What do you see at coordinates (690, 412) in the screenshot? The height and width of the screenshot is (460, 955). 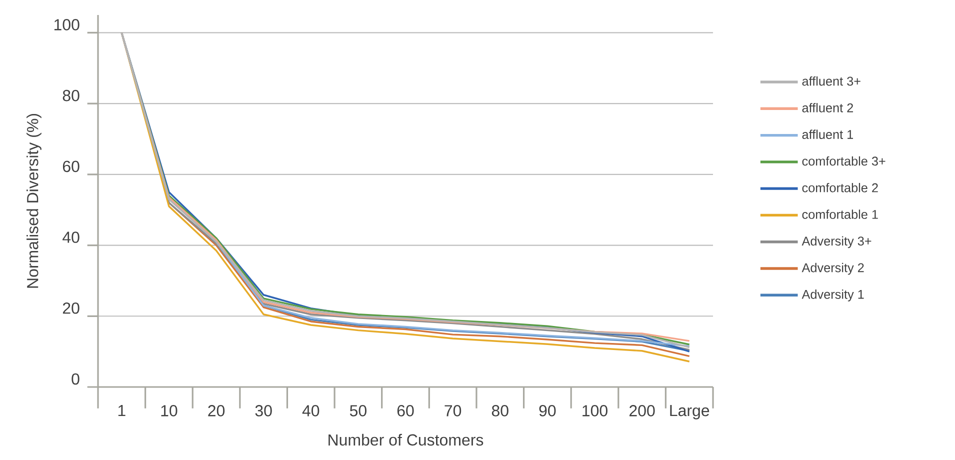 I see `x-tick-label: Large` at bounding box center [690, 412].